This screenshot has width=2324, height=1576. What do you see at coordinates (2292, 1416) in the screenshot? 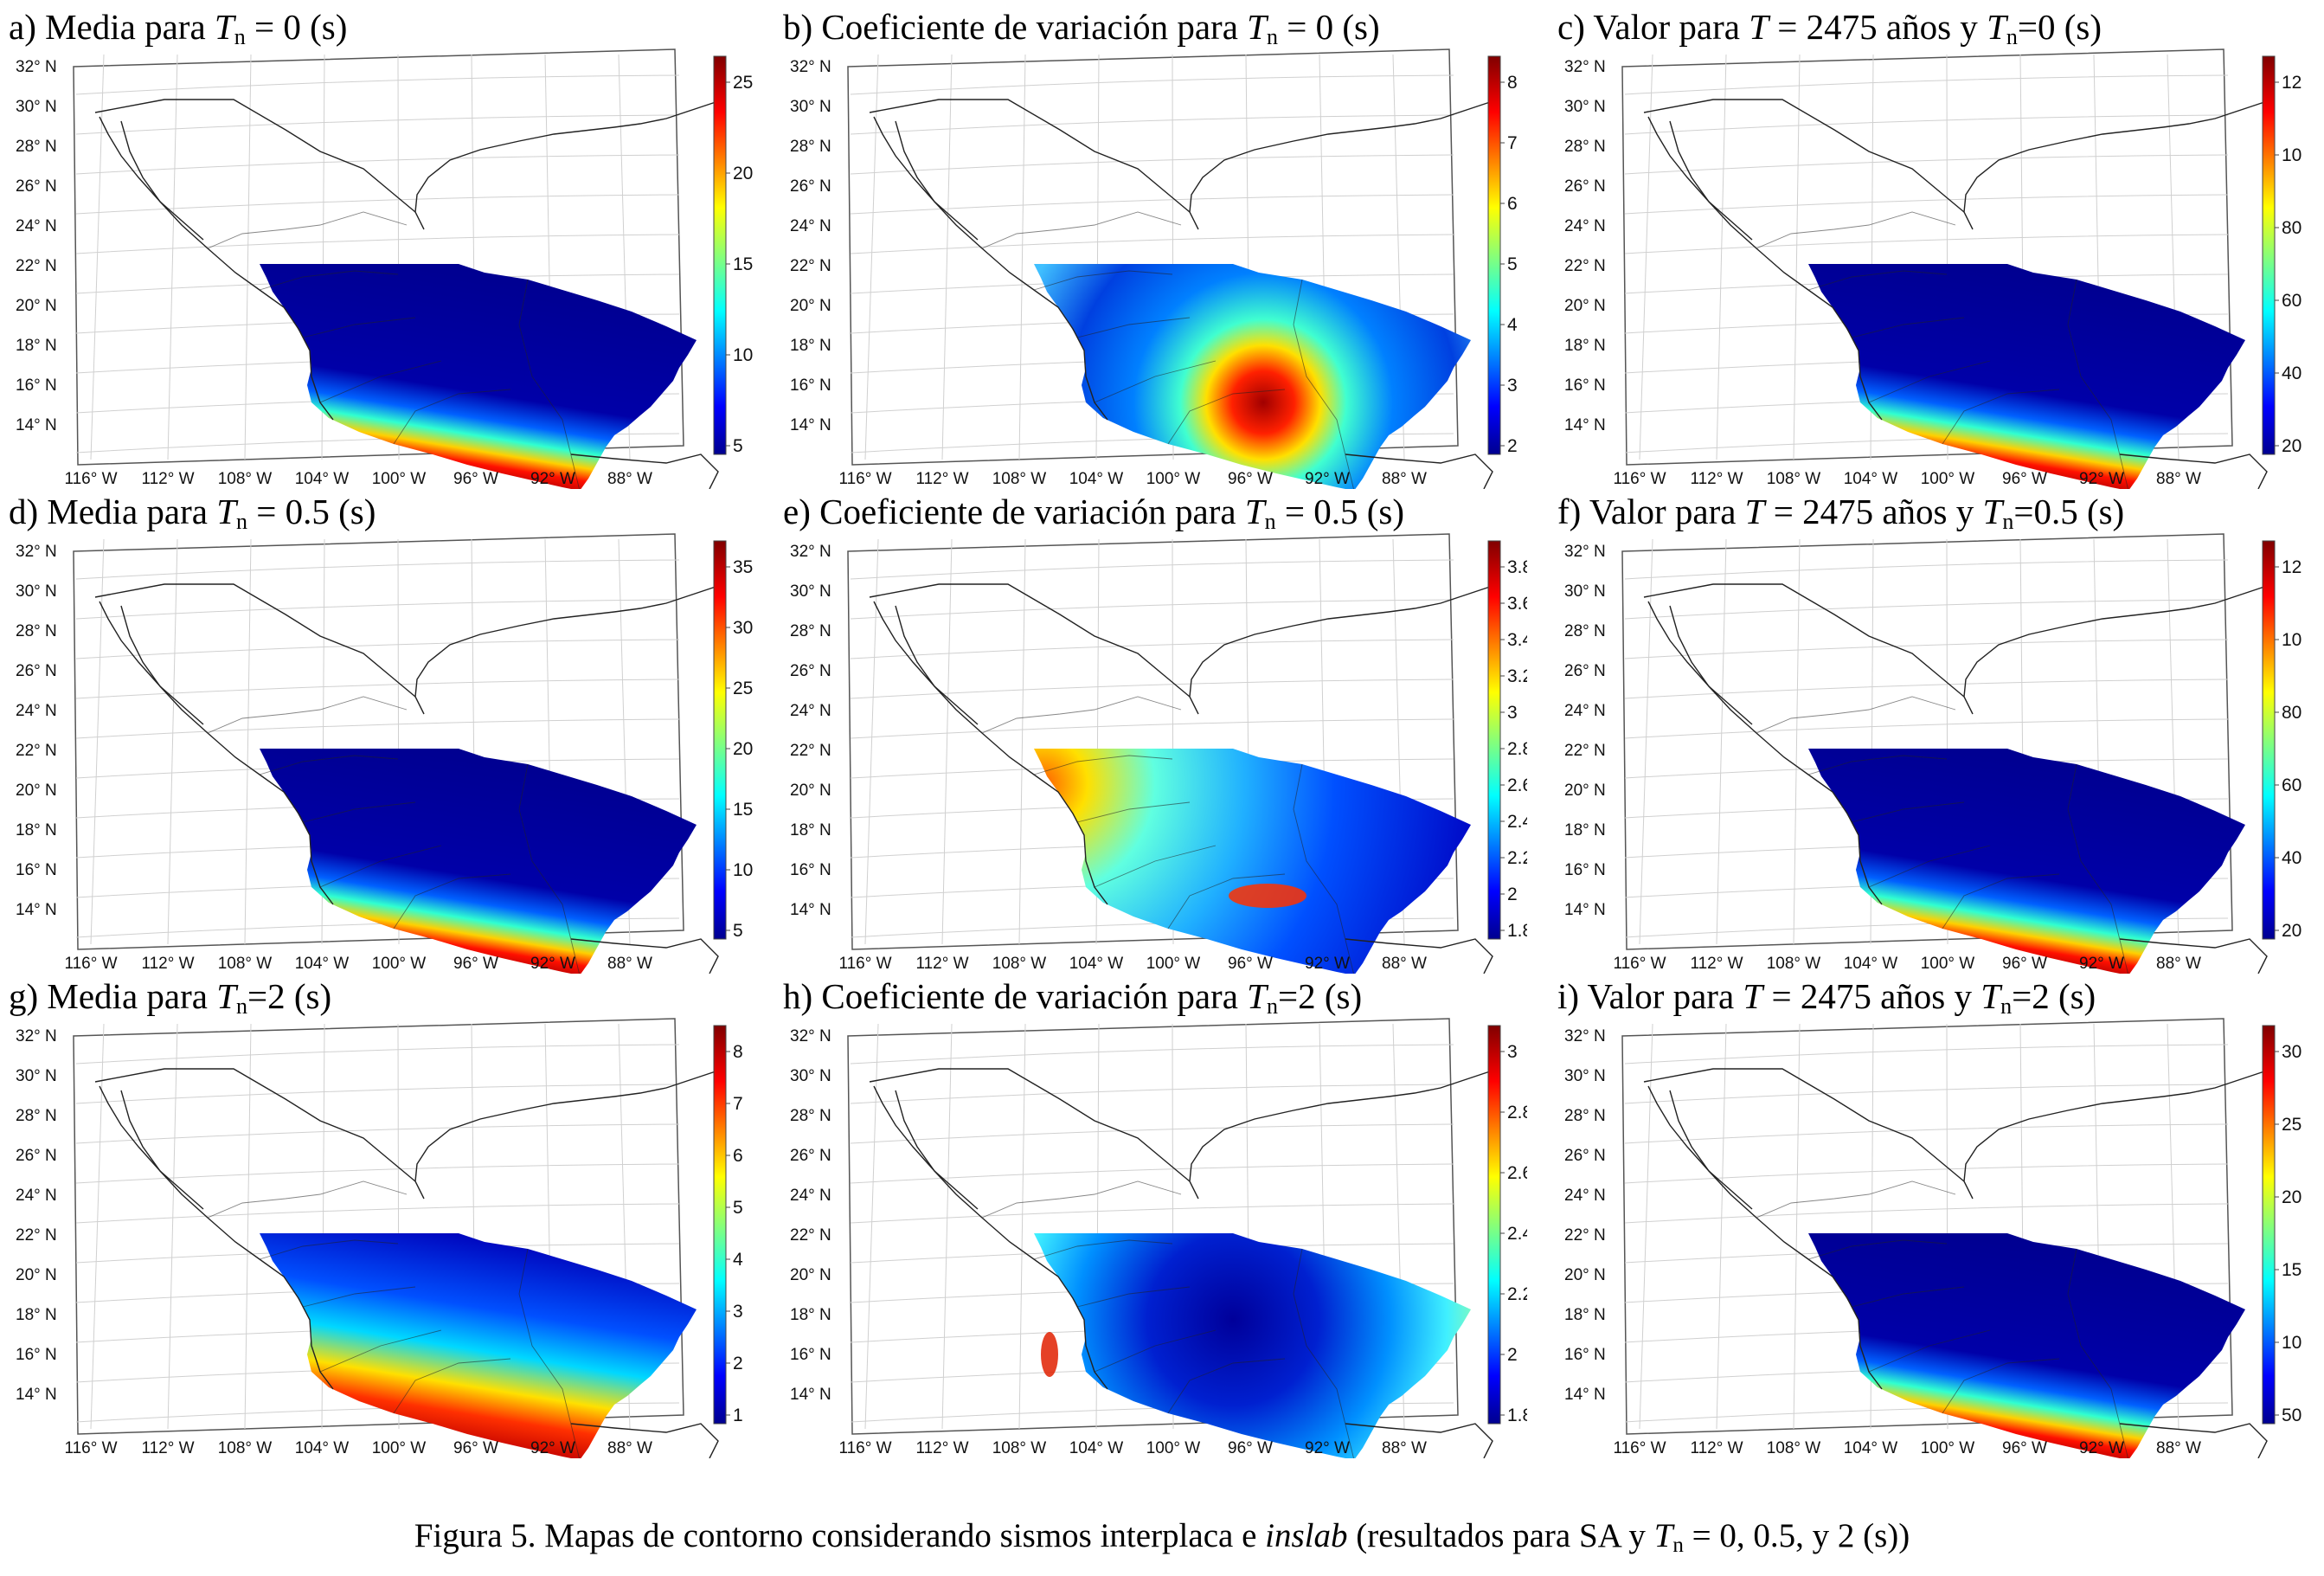
I see `colorbar-tick-label: 50` at bounding box center [2292, 1416].